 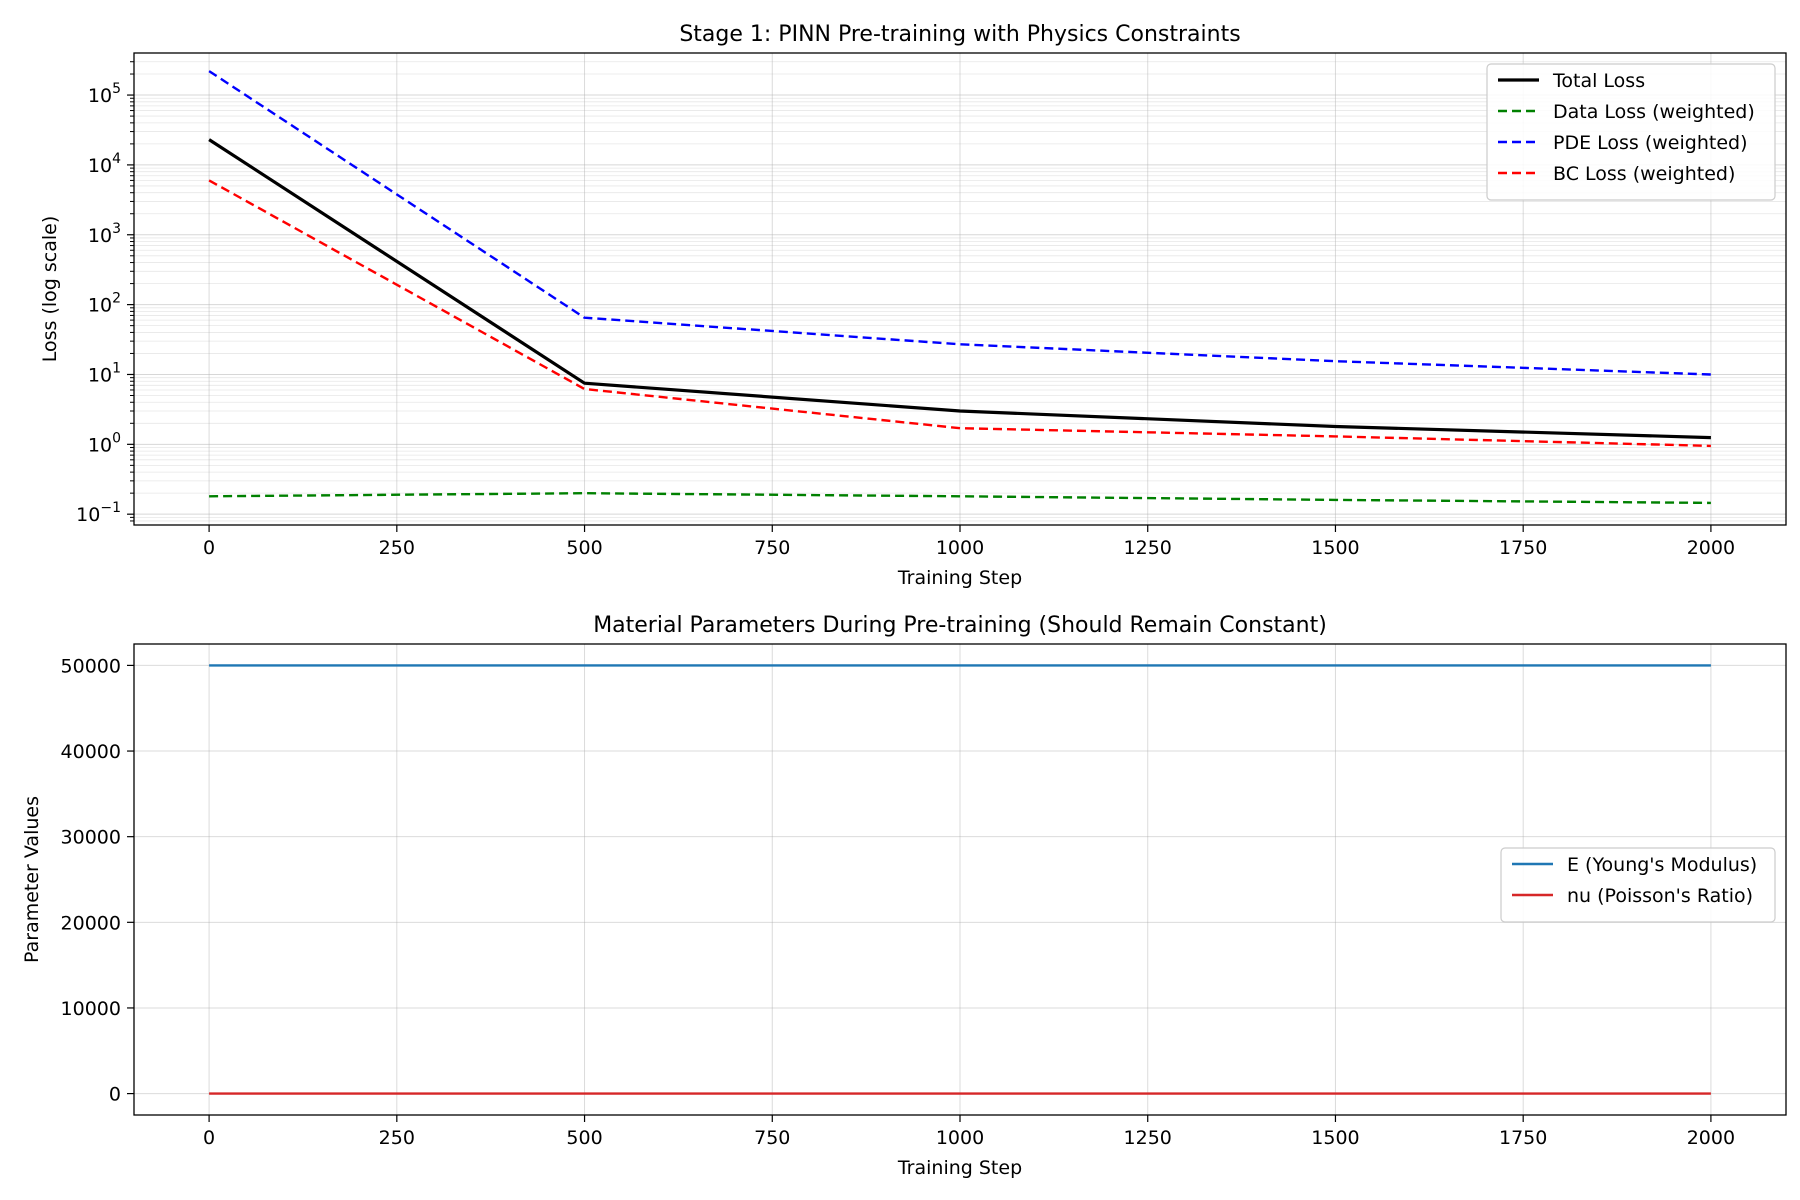 I want to click on loss-chart-y-tick-label: 10⁻¹, so click(x=98, y=513).